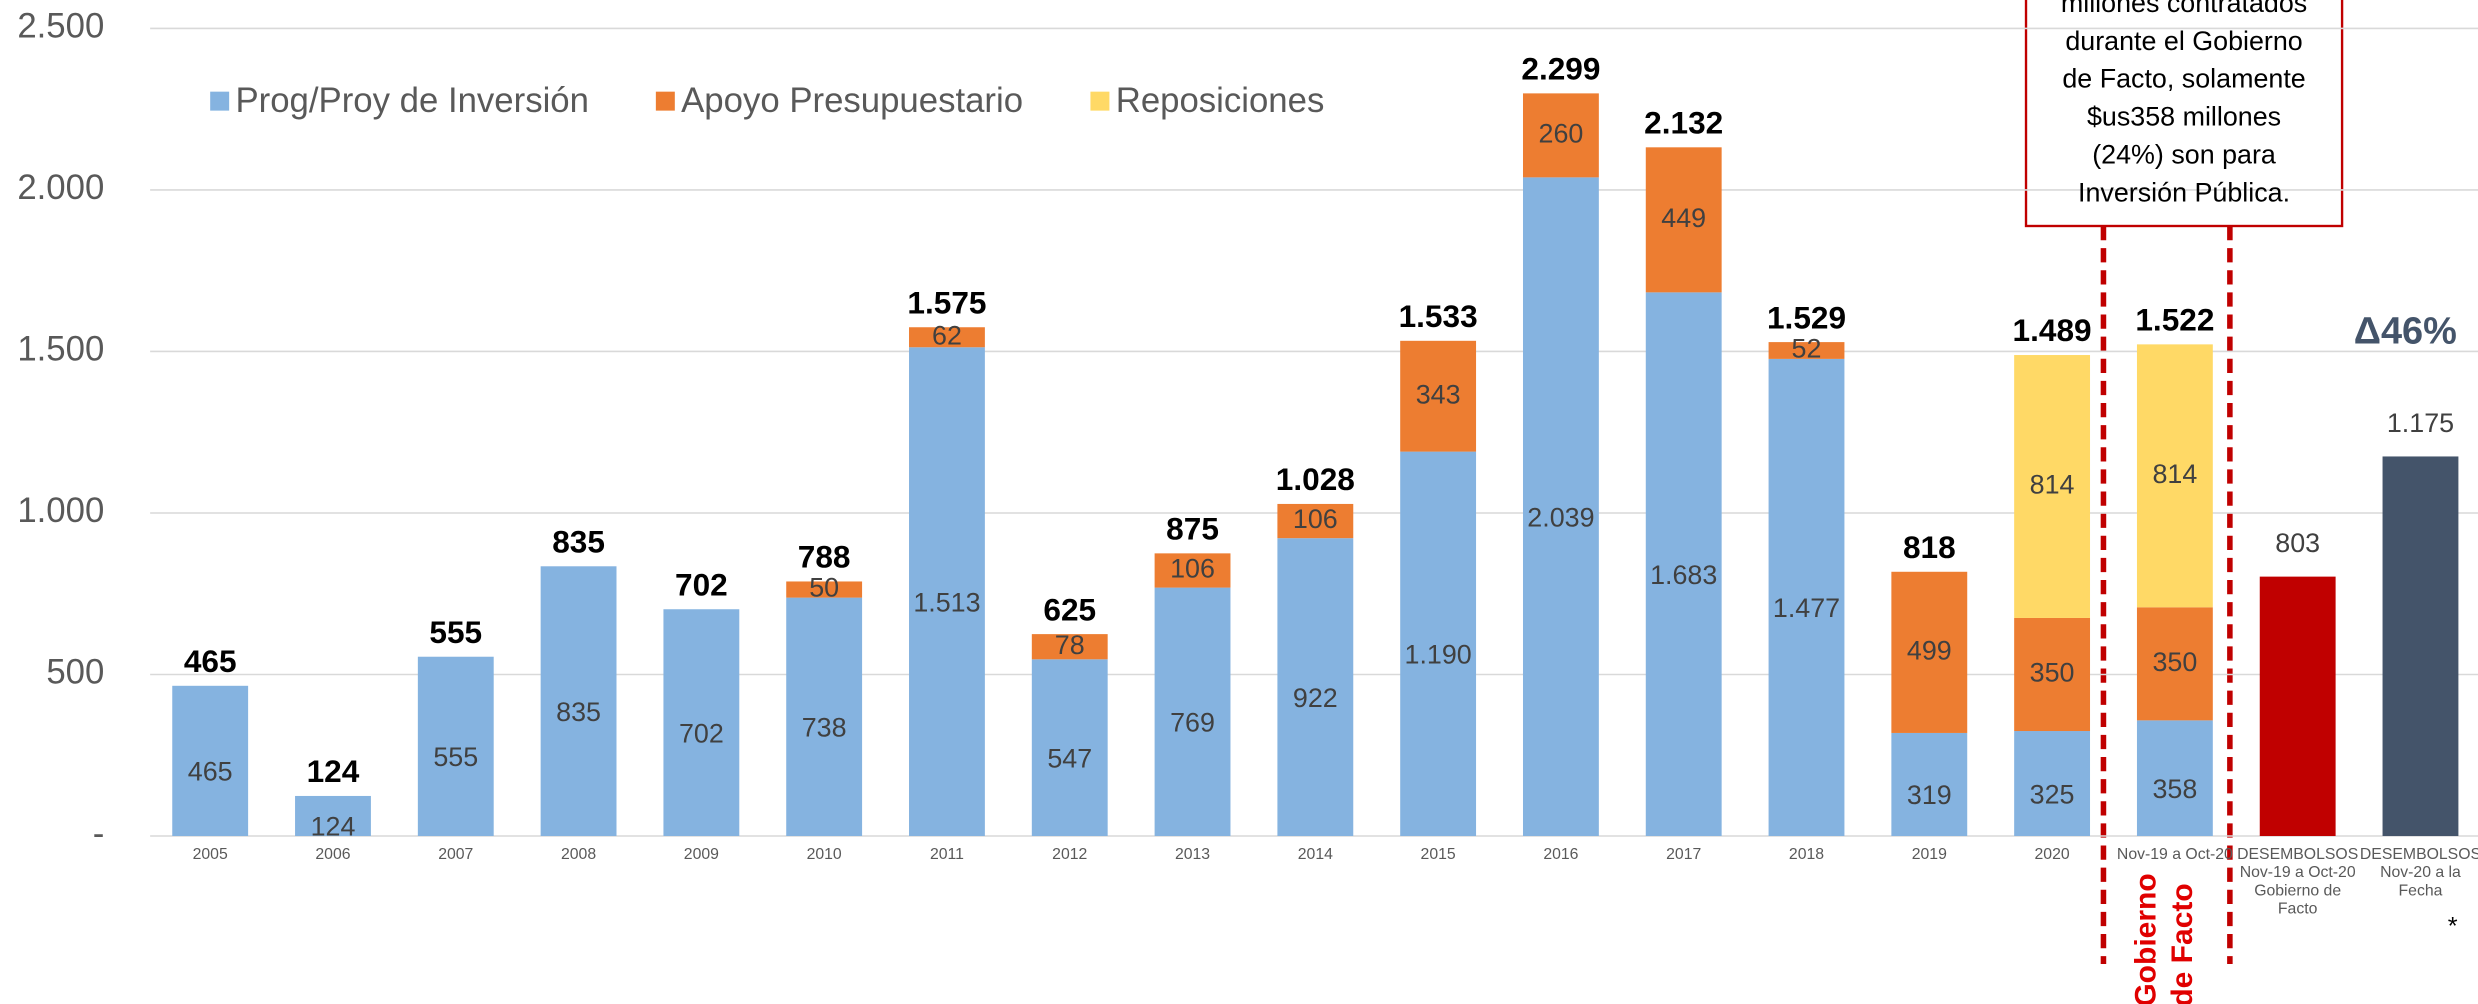  I want to click on y-tick-label: 1.000, so click(60, 511).